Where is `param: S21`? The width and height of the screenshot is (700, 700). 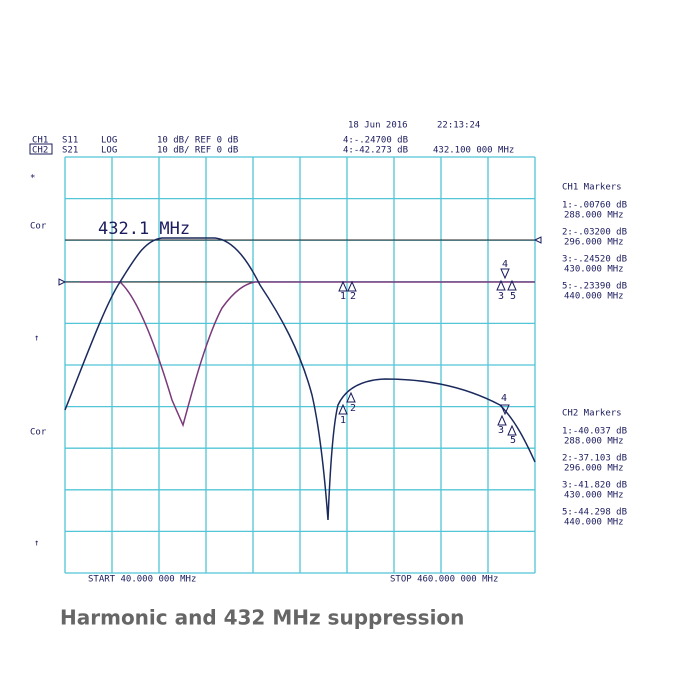 param: S21 is located at coordinates (70, 151).